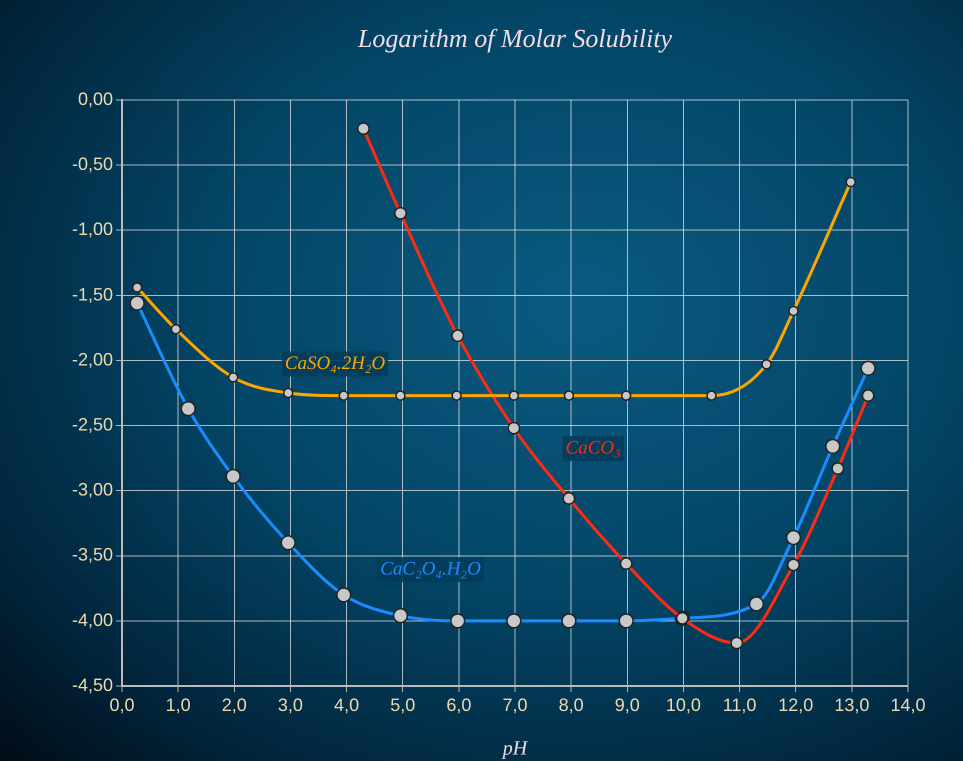 The image size is (963, 761). What do you see at coordinates (92, 684) in the screenshot?
I see `y-tick-label: -4,50` at bounding box center [92, 684].